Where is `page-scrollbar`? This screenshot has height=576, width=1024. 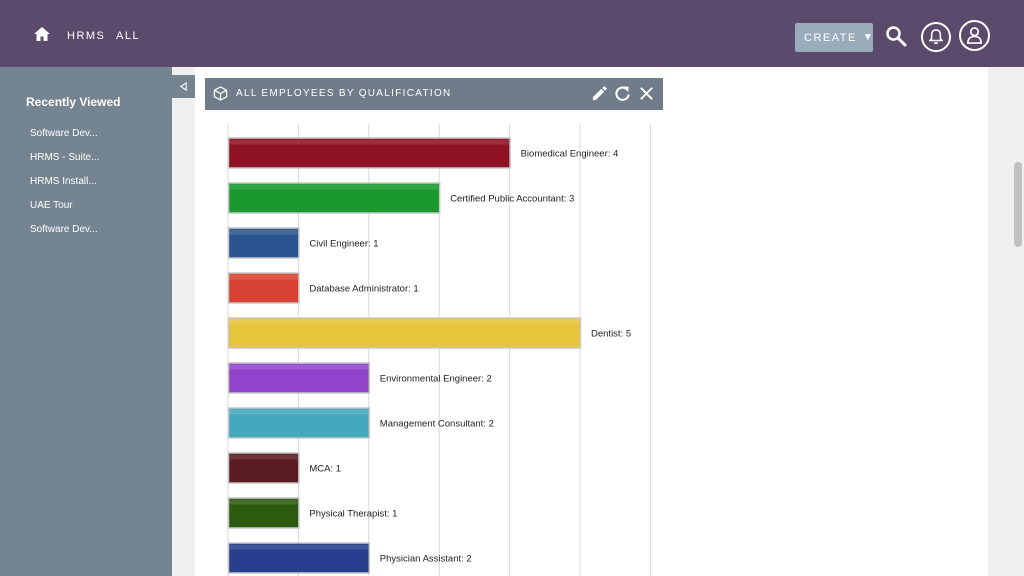
page-scrollbar is located at coordinates (1018, 321).